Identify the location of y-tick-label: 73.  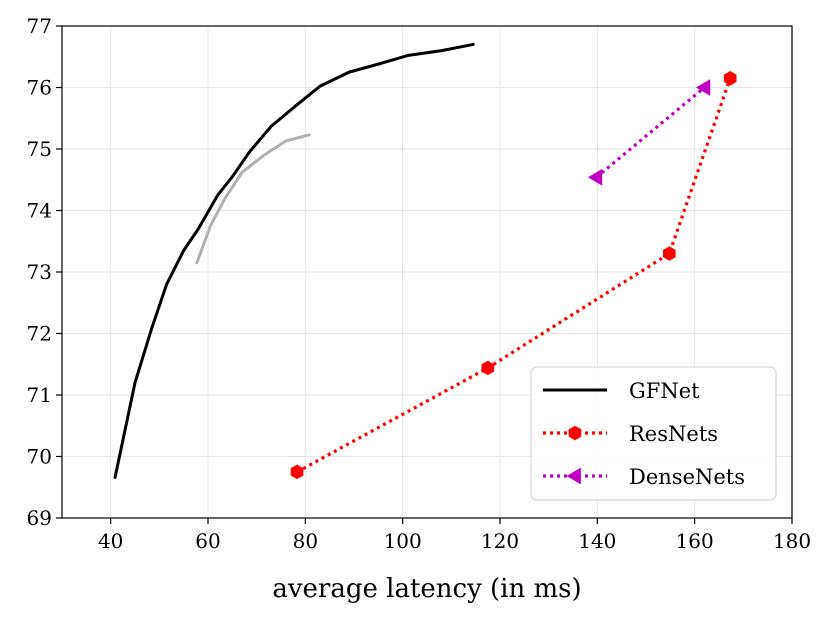
(39, 272).